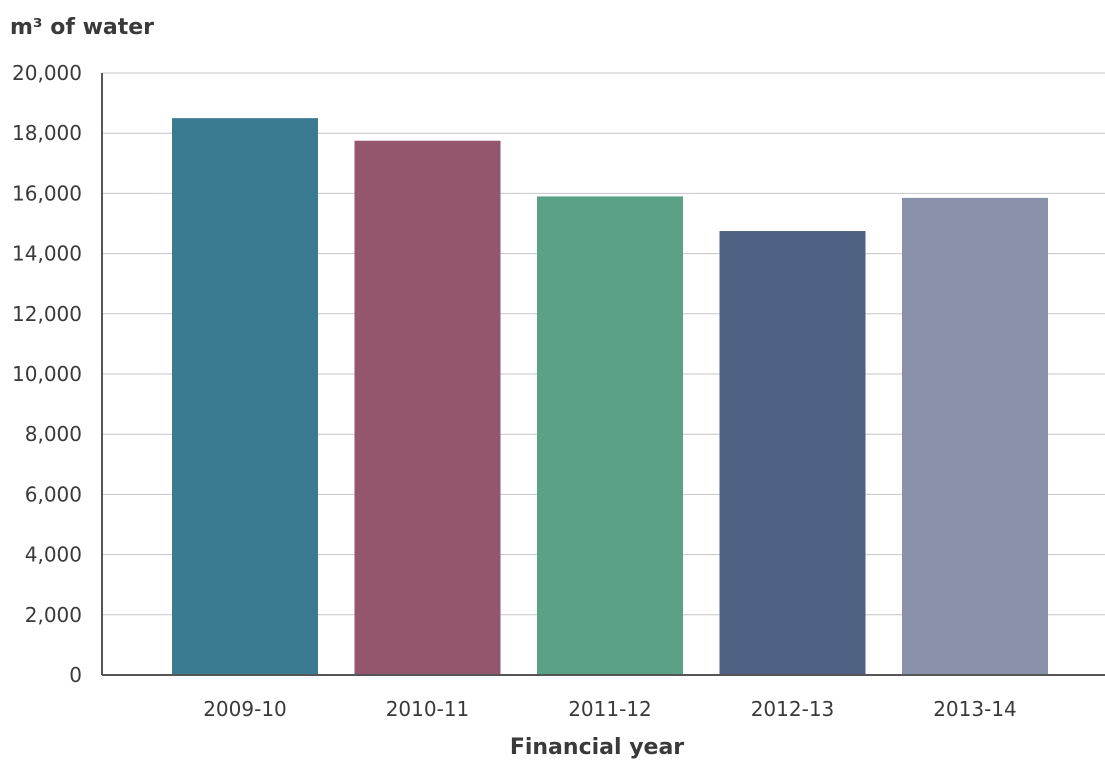 This screenshot has height=760, width=1105. I want to click on x-tick-label: 2013-14, so click(975, 709).